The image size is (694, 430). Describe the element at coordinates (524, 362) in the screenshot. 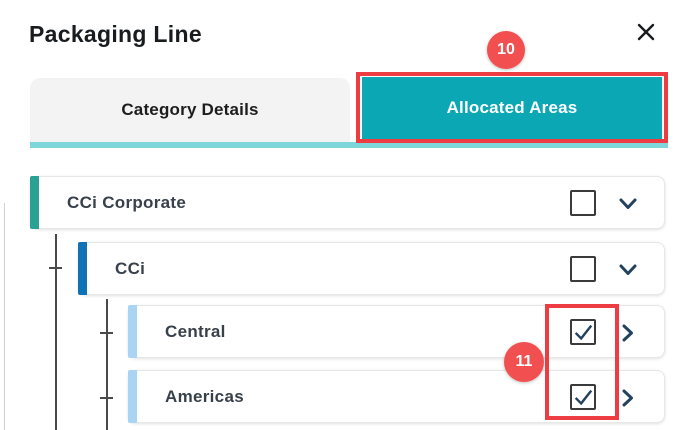

I see `annotation-badge-11: 11` at that location.